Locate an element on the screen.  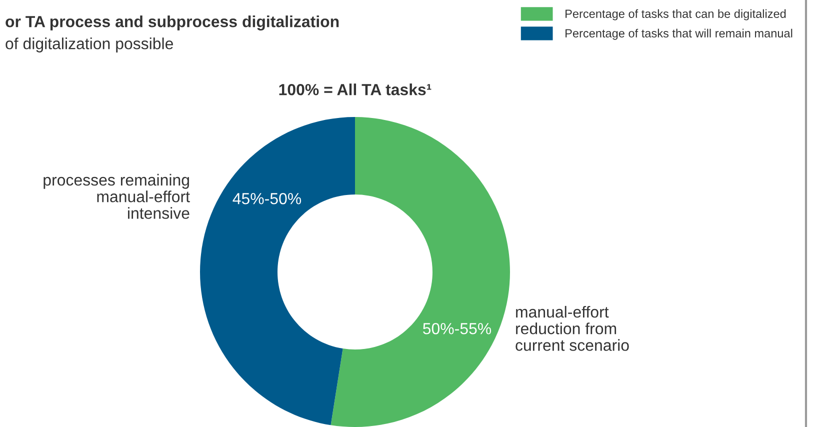
text: processes remaining manual-effort intensive is located at coordinates (117, 196).